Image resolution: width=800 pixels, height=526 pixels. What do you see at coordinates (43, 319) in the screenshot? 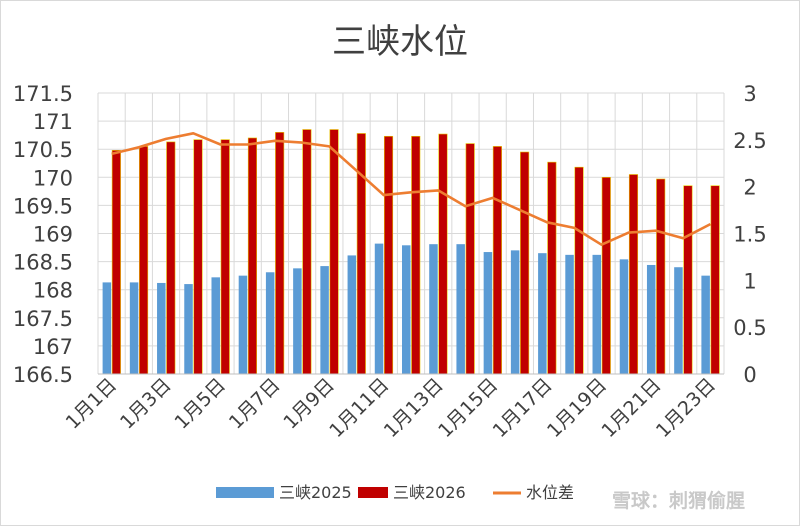
I see `y-left-tick-label: 167.5` at bounding box center [43, 319].